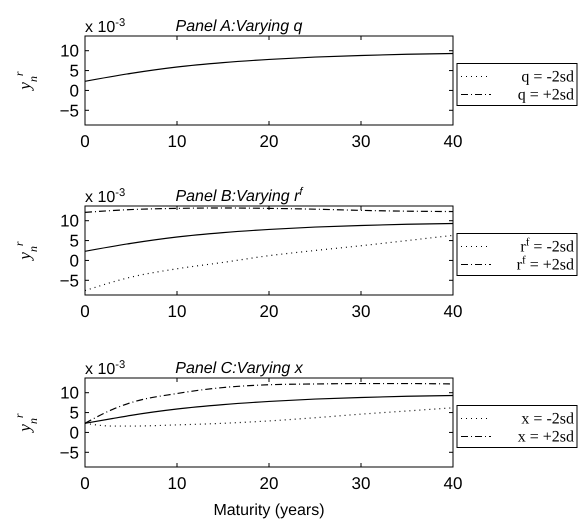 The image size is (578, 531). I want to click on legend-label: r$^{f}$ = -2sd, so click(547, 246).